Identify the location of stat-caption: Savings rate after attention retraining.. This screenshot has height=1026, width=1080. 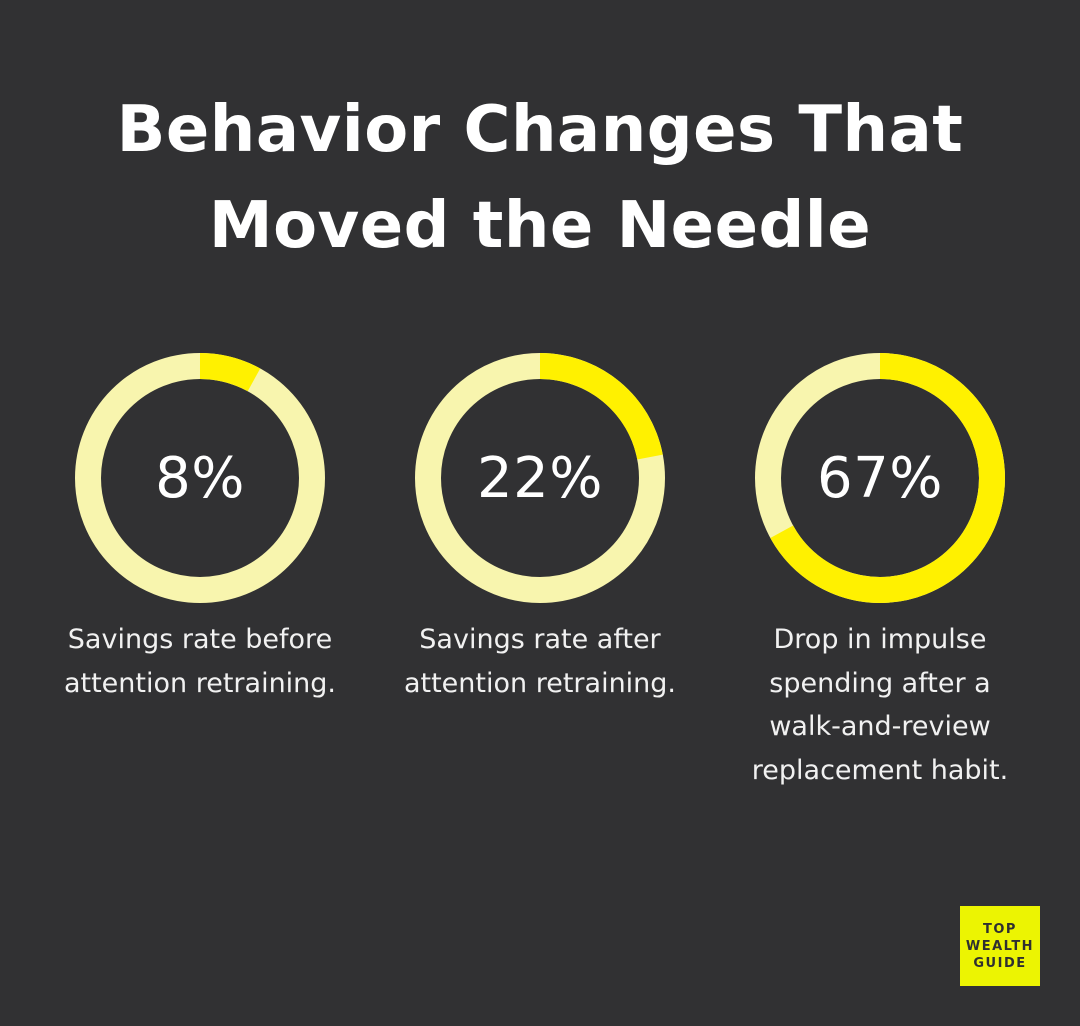
(540, 661).